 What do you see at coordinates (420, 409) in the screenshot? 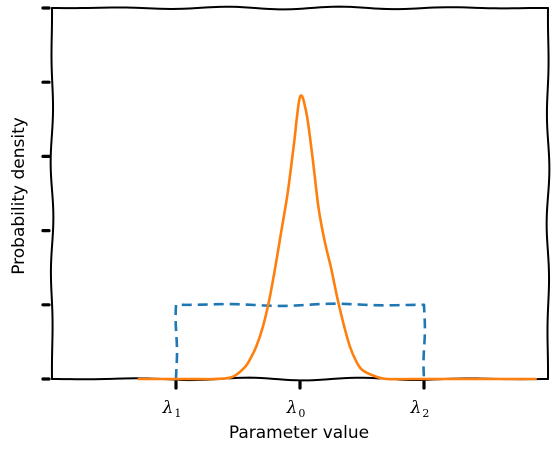
I see `x-tick-label: λ2` at bounding box center [420, 409].